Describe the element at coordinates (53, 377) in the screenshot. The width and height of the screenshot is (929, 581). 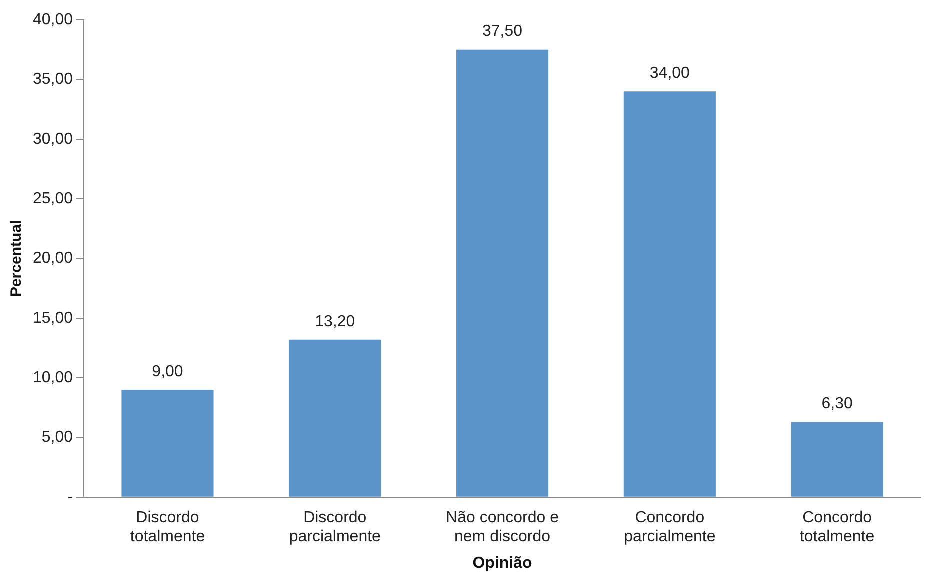
I see `y-tick-label: 10,00` at that location.